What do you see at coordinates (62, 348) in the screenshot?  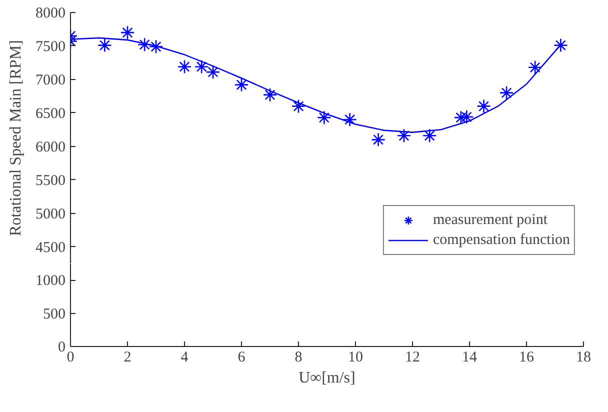 I see `y-tick-label: 0` at bounding box center [62, 348].